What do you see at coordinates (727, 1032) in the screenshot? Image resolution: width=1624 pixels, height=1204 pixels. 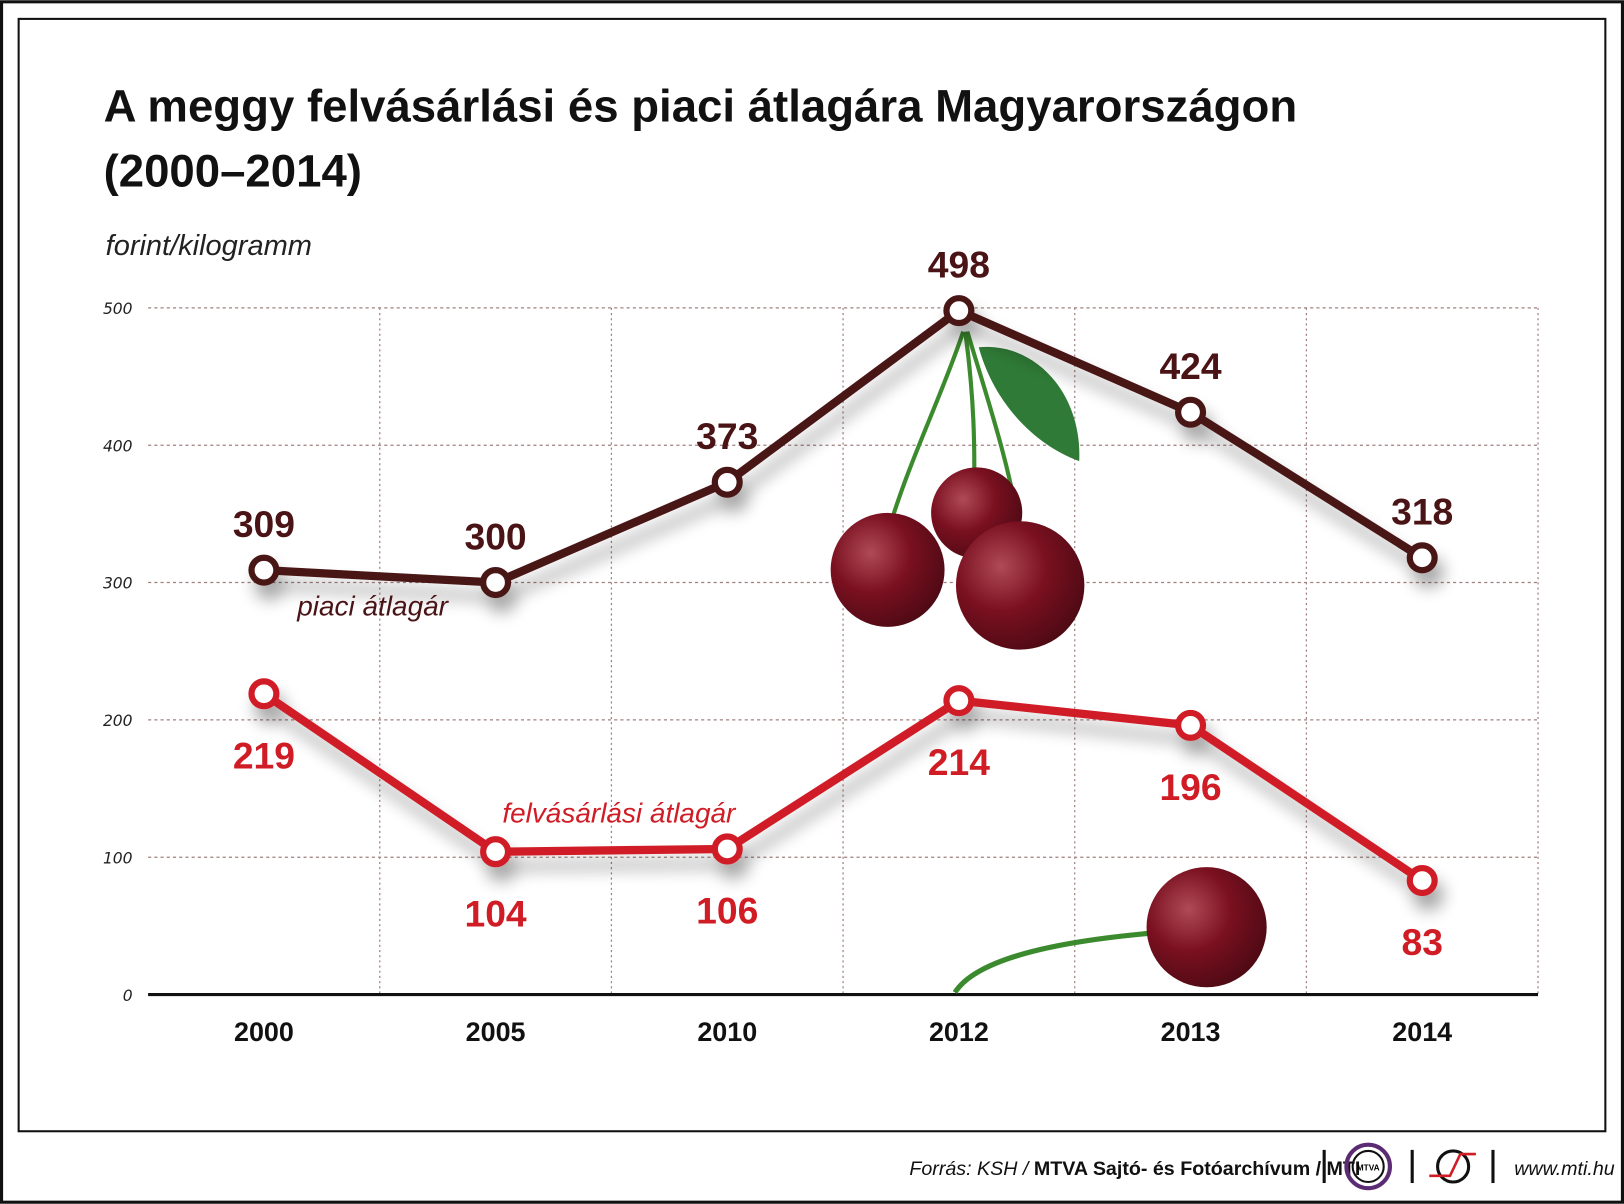 I see `x-tick-label: 2010` at bounding box center [727, 1032].